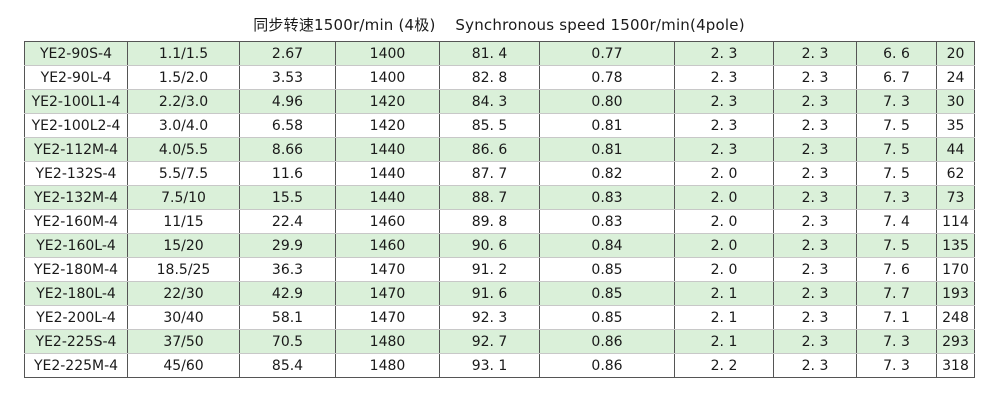 The height and width of the screenshot is (410, 998). What do you see at coordinates (896, 221) in the screenshot?
I see `starting-current-ratio-cell: 7. 4` at bounding box center [896, 221].